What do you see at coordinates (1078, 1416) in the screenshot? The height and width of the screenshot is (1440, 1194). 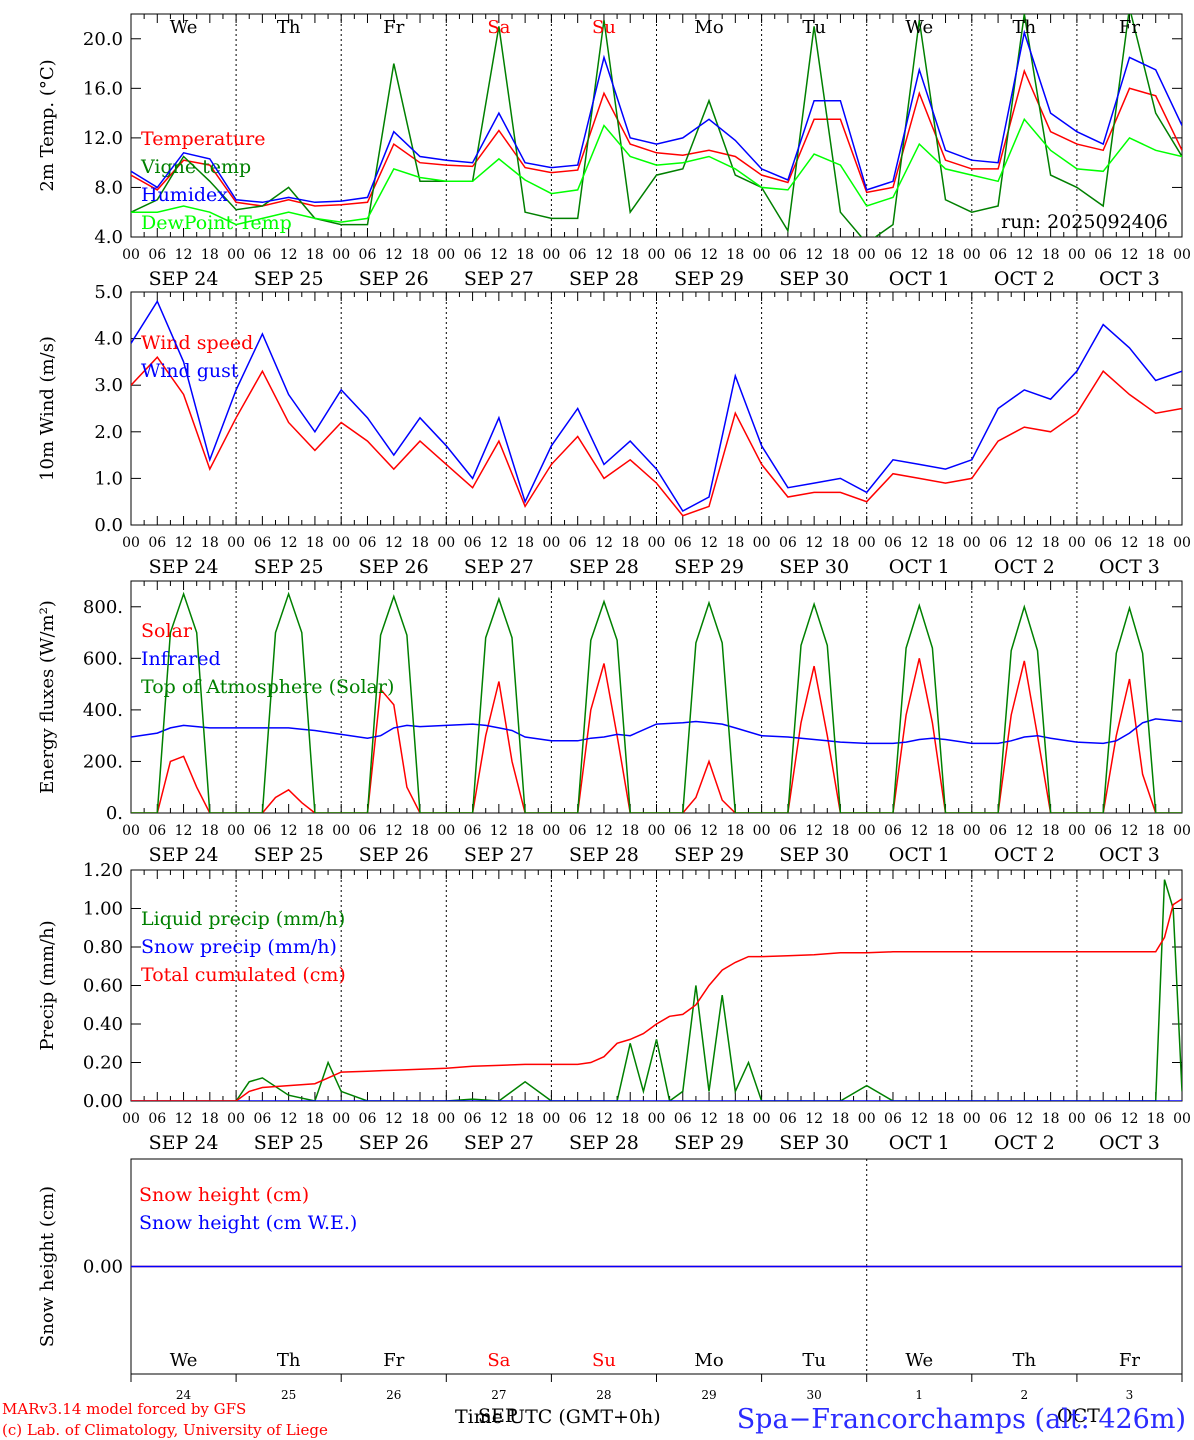 I see `month-overlay-oct: OCT` at bounding box center [1078, 1416].